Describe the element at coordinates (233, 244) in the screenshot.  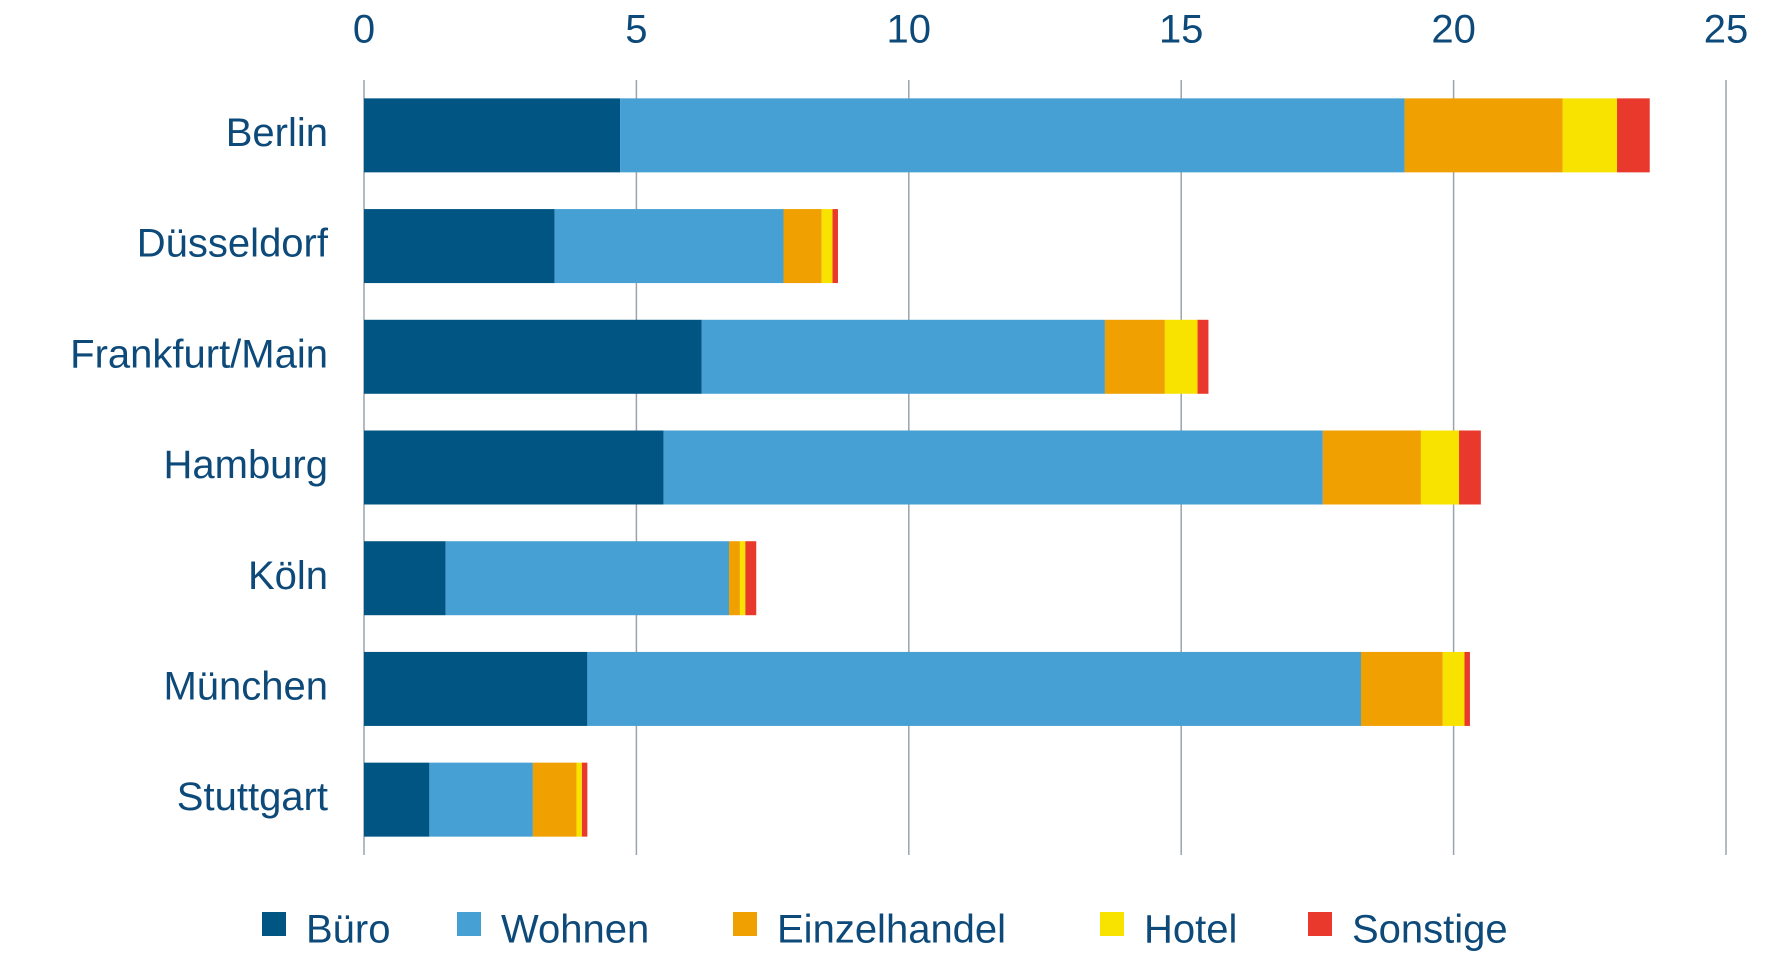
I see `y-tick-label: Düsseldorf` at that location.